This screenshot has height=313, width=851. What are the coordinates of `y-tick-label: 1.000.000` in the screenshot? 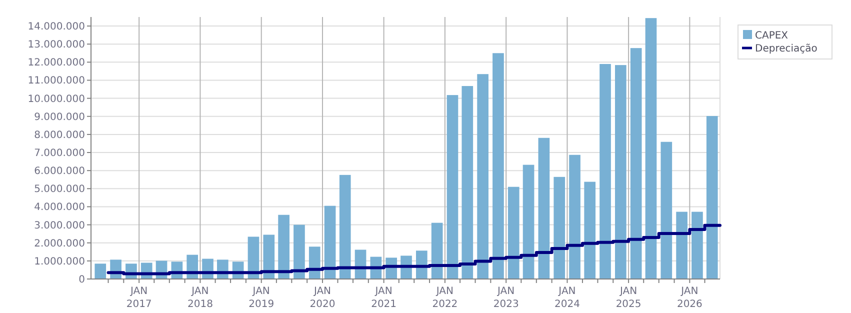 It's located at (59, 262).